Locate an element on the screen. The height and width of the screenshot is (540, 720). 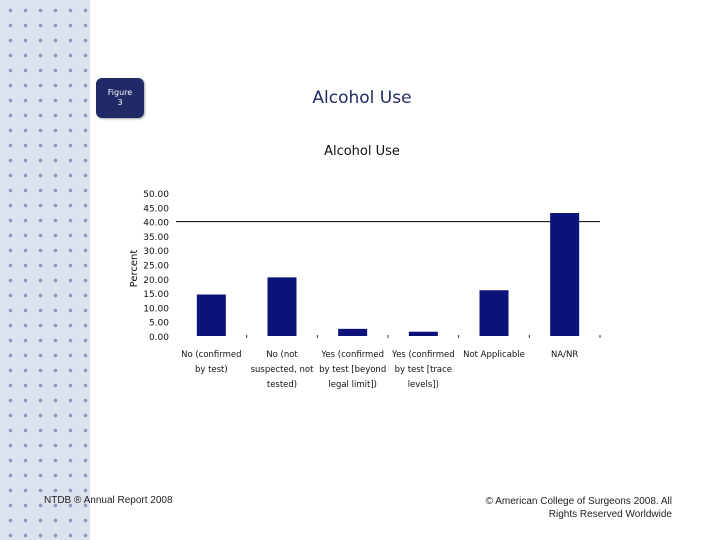
figure-badge: Figure 3 is located at coordinates (120, 98).